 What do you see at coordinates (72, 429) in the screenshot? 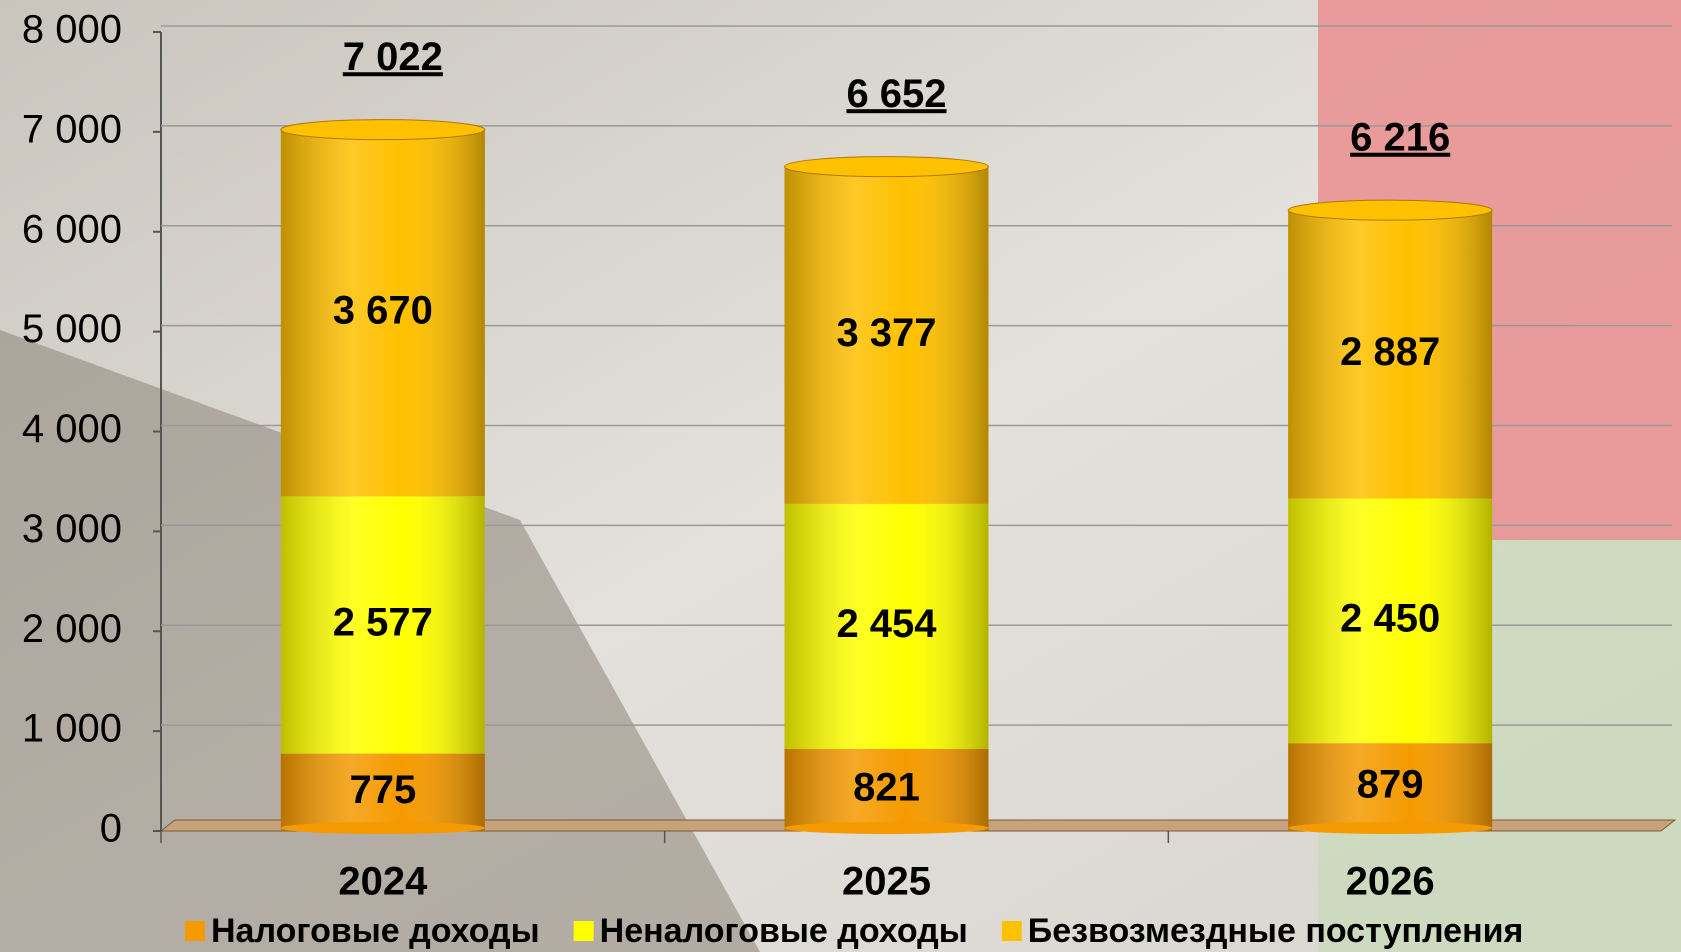
I see `y-tick-label: 4 000` at bounding box center [72, 429].